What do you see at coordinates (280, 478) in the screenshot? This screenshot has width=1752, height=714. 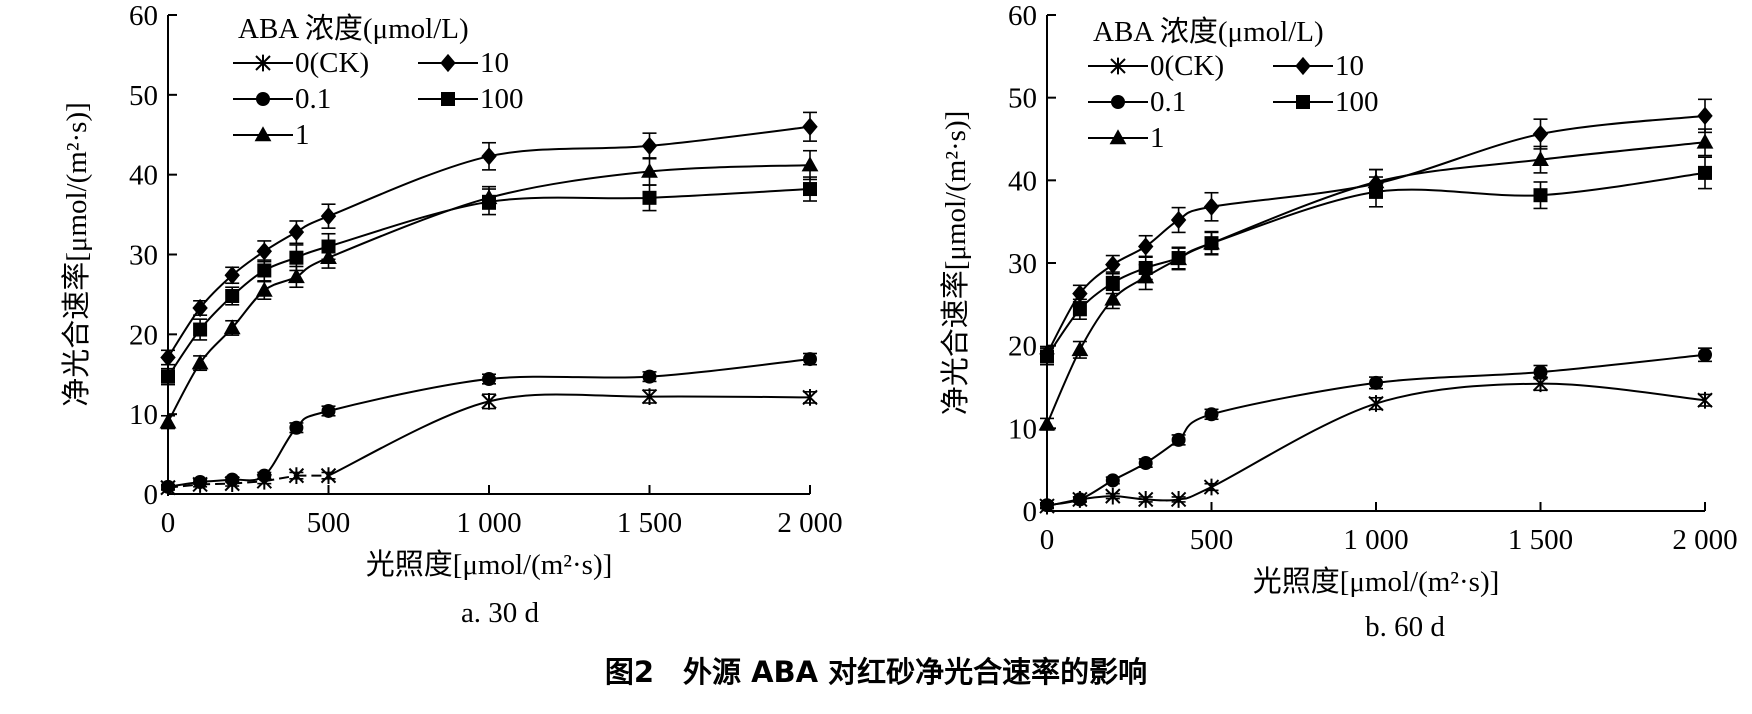 I see `series-line-dashed` at bounding box center [280, 478].